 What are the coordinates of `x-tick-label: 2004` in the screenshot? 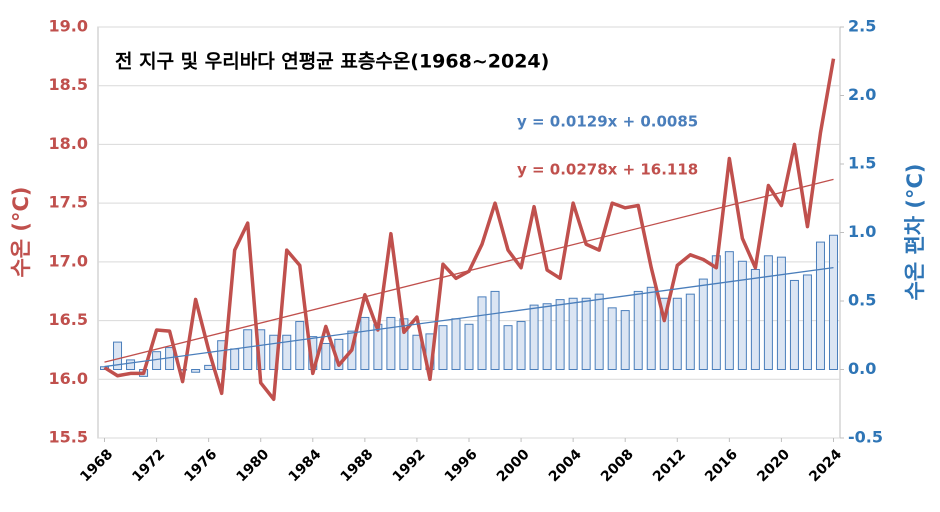 It's located at (565, 465).